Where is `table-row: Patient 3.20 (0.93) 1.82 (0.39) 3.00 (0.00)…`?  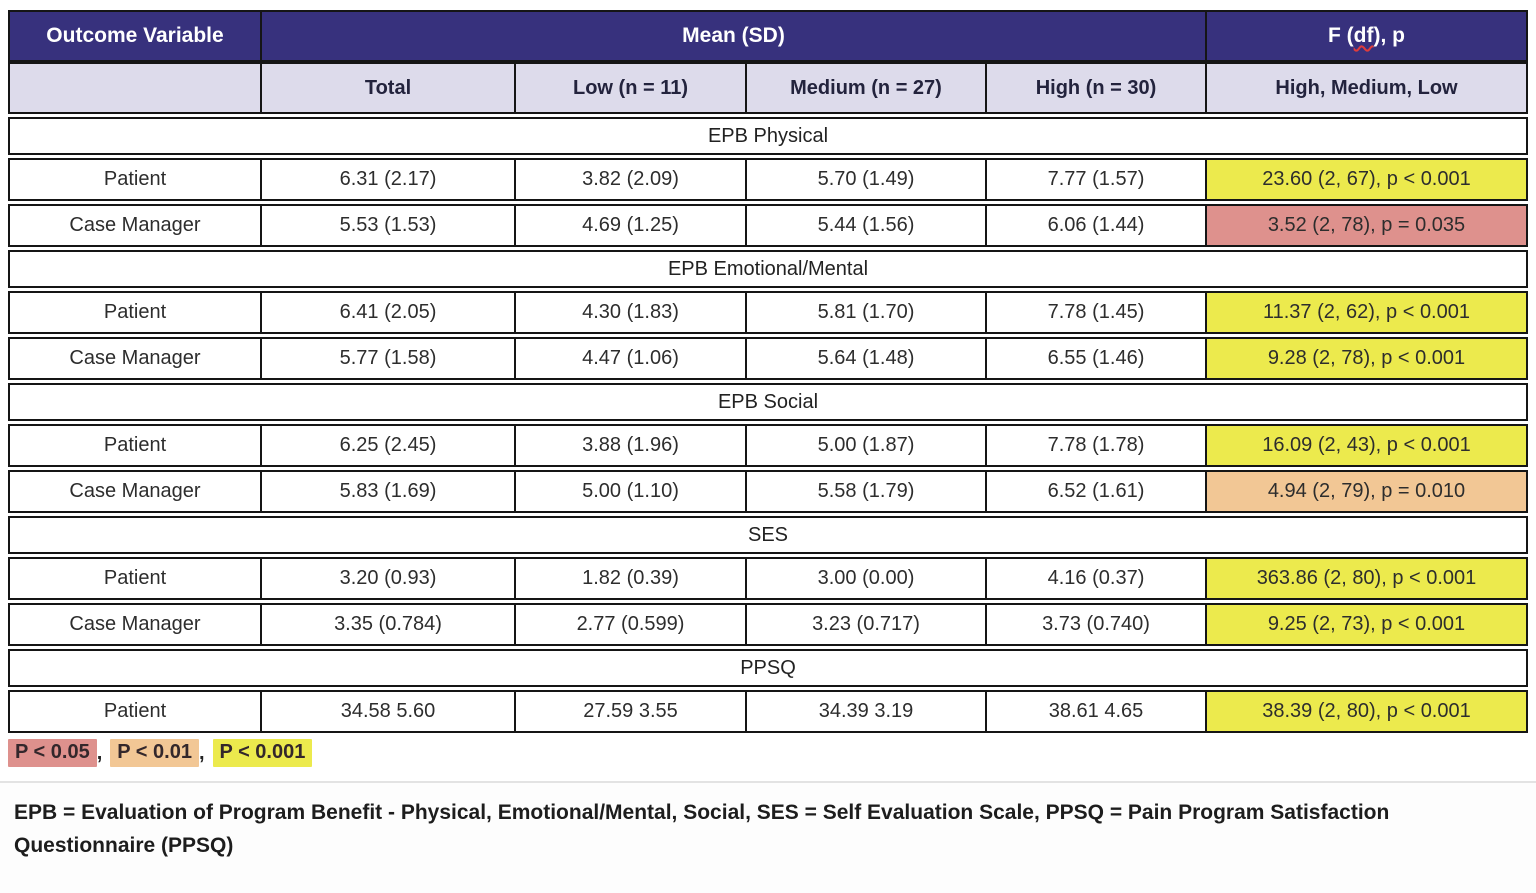 table-row: Patient 3.20 (0.93) 1.82 (0.39) 3.00 (0.00)… is located at coordinates (768, 578).